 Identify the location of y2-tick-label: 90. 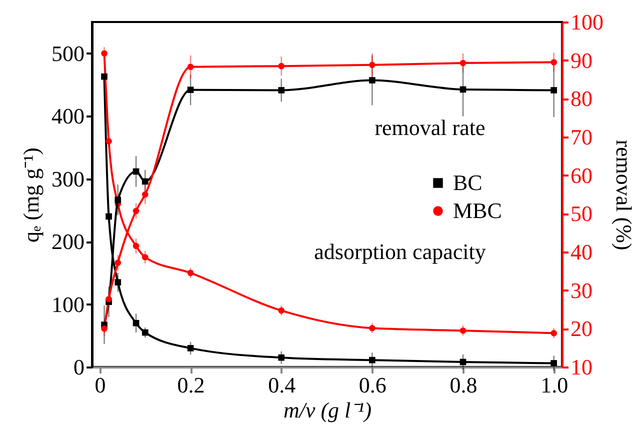
(581, 60).